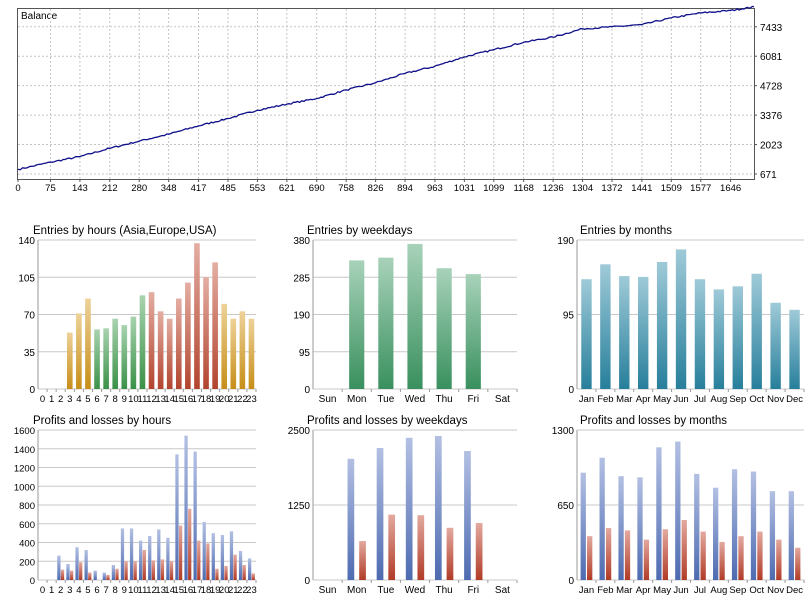 The image size is (812, 600). I want to click on x-tick-label: 23, so click(251, 590).